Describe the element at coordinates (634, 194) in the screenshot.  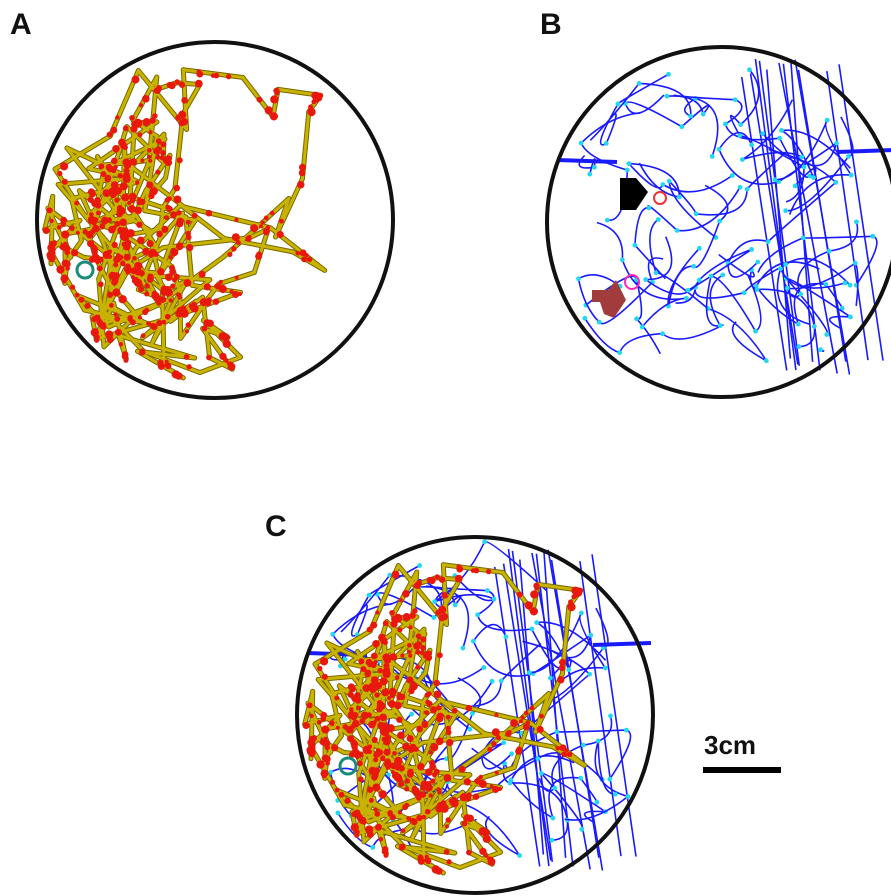
I see `black-arrow-icon` at that location.